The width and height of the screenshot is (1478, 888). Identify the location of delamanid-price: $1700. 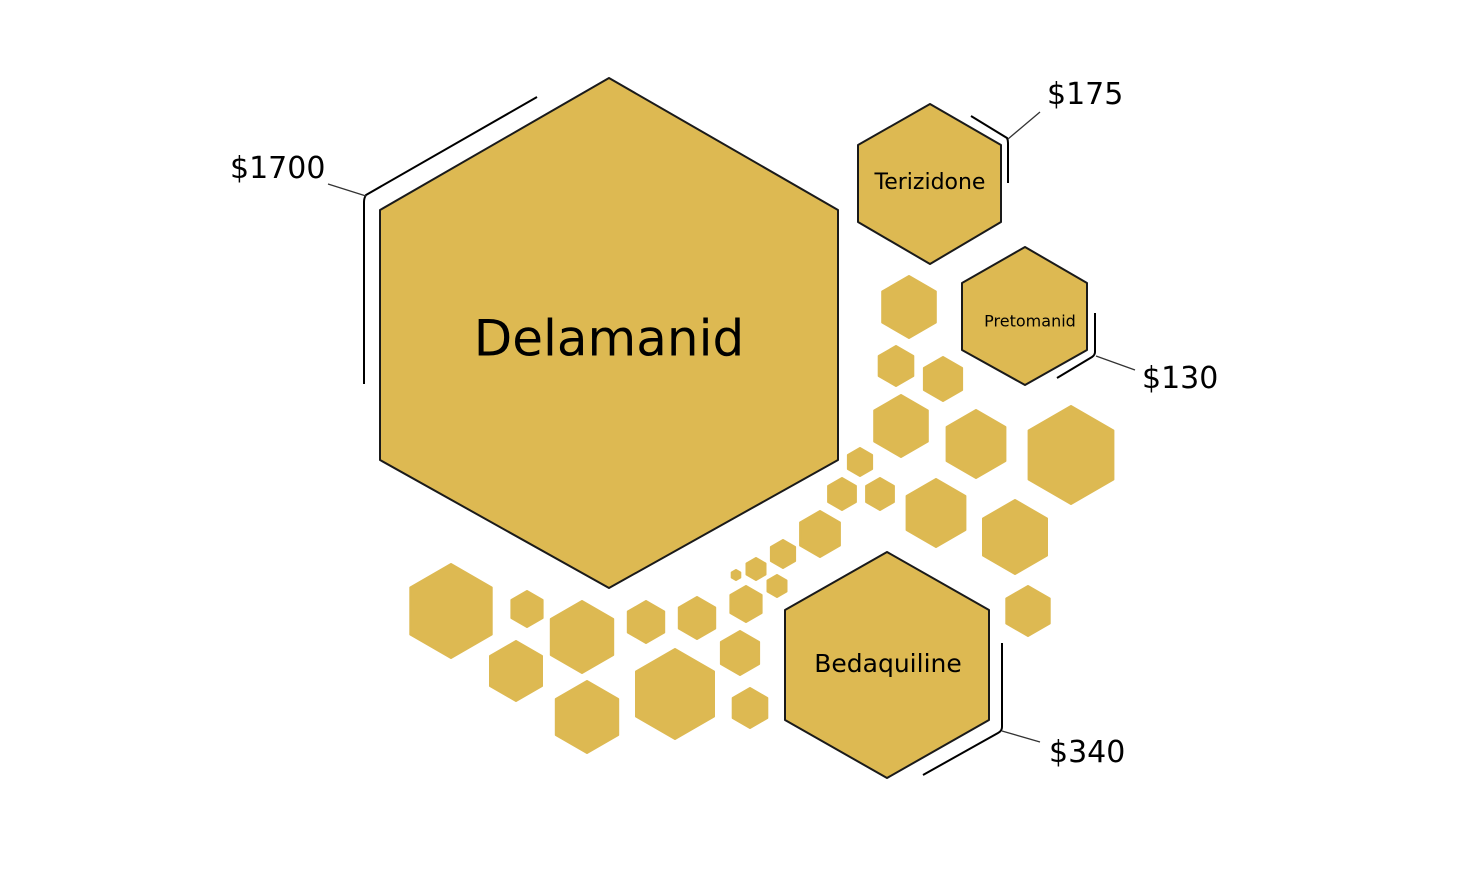
(277, 168).